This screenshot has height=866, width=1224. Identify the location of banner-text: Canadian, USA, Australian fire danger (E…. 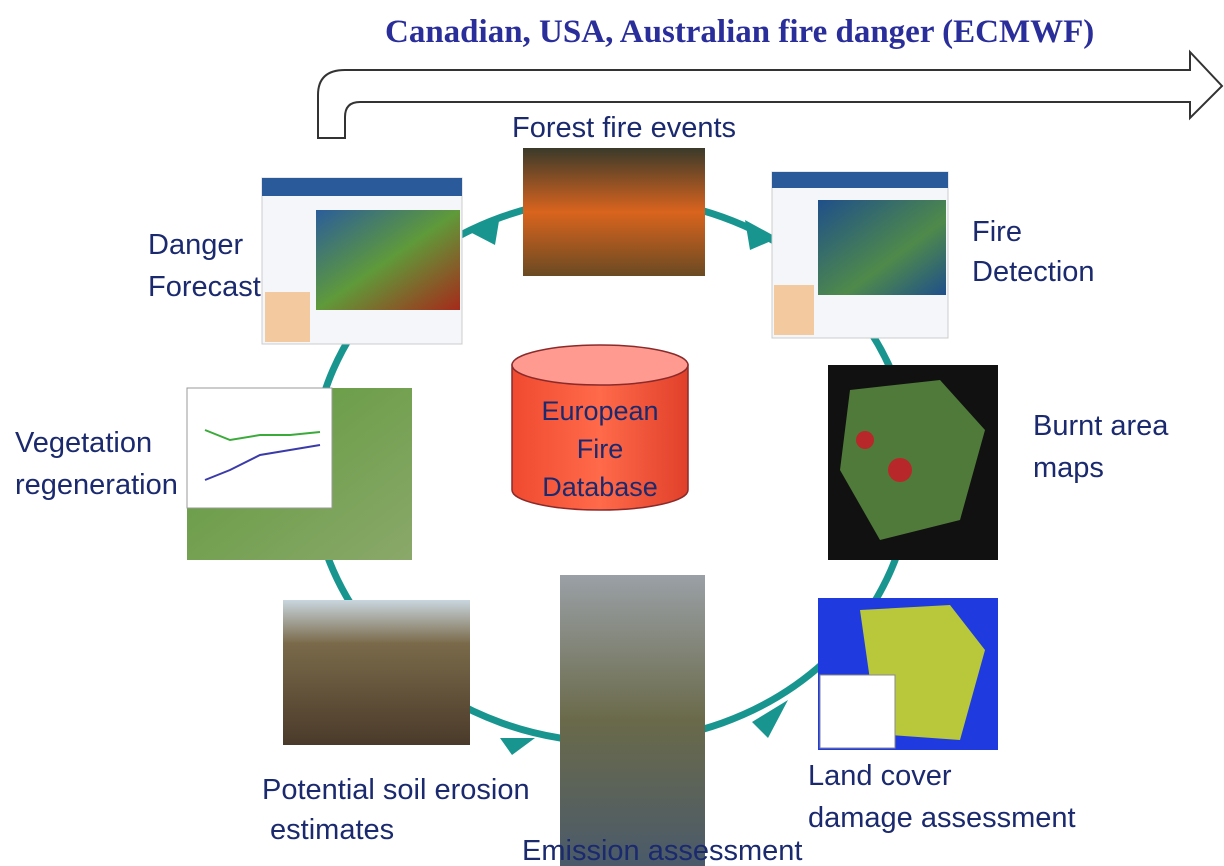
(739, 32).